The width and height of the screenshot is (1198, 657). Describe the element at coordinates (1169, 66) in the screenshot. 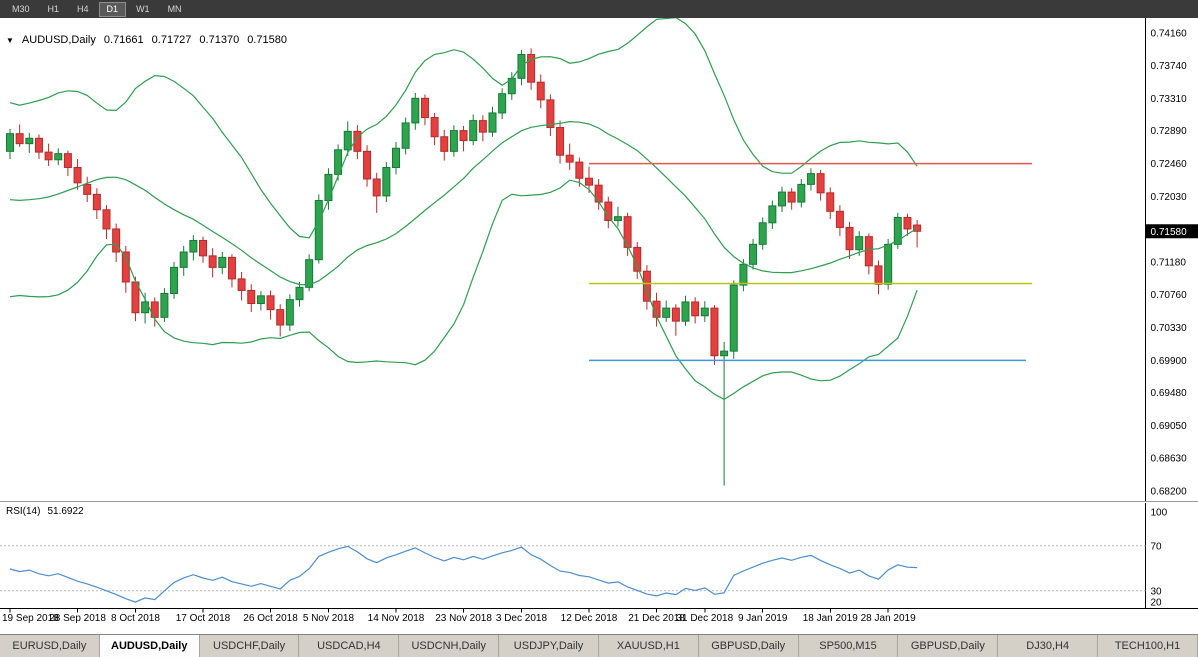

I see `price-axis-label: 0.73740` at that location.